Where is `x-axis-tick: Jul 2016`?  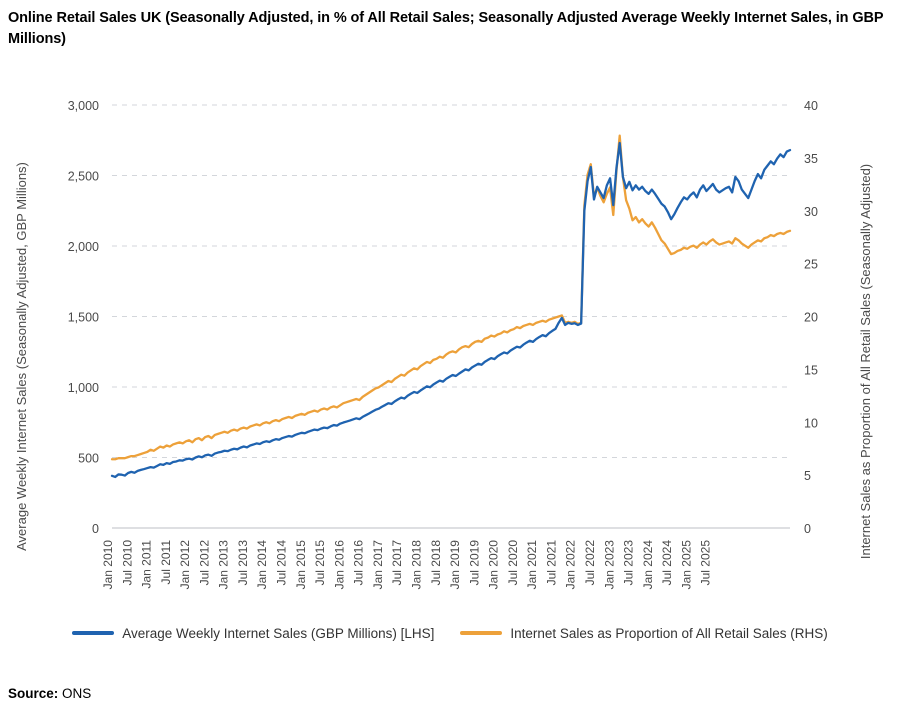 x-axis-tick: Jul 2016 is located at coordinates (359, 563).